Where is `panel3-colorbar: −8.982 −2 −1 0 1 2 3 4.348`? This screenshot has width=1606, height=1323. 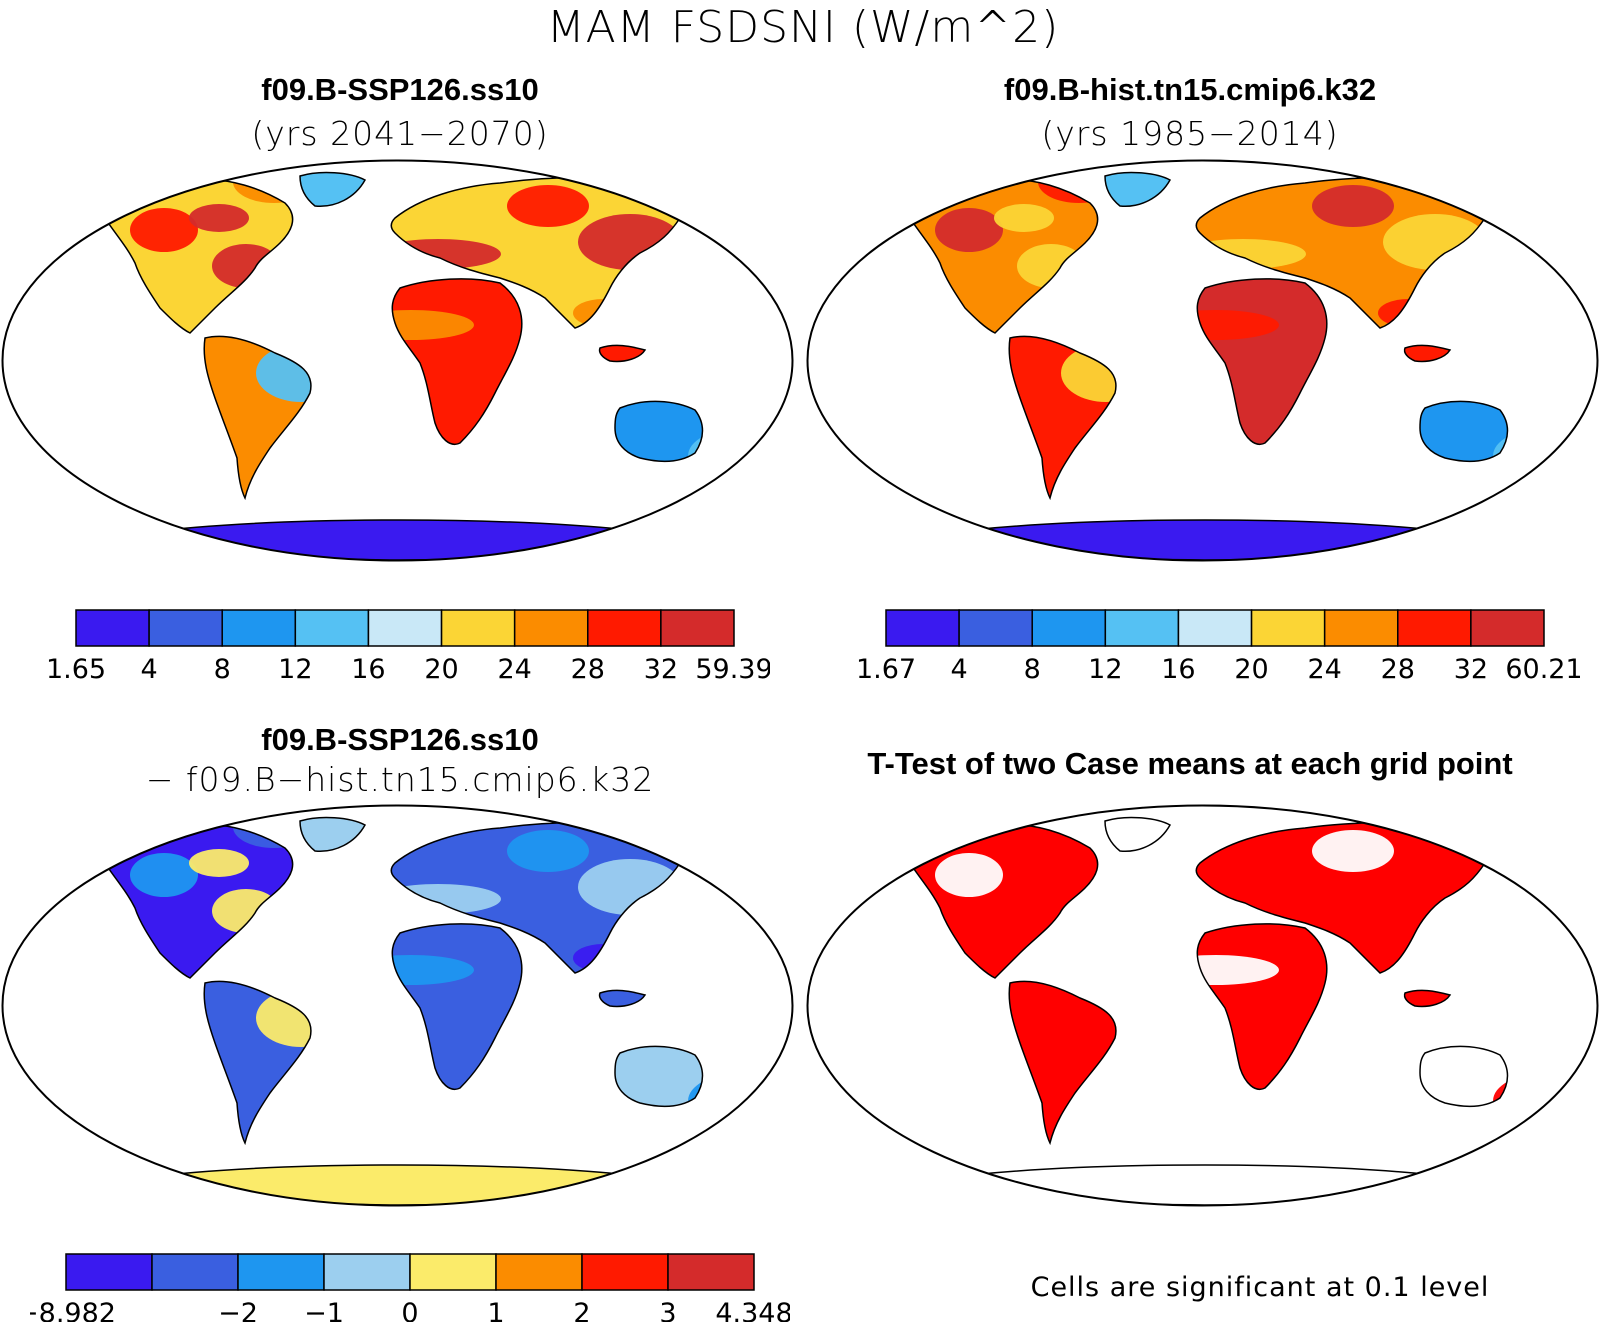 panel3-colorbar: −8.982 −2 −1 0 1 2 3 4.348 is located at coordinates (410, 1287).